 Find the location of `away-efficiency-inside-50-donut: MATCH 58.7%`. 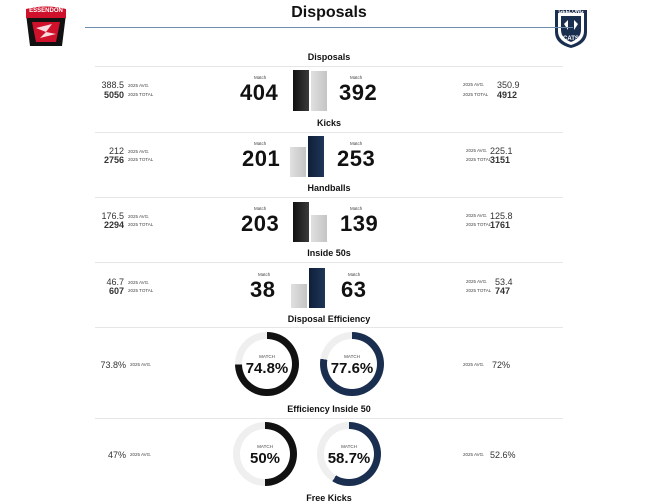

away-efficiency-inside-50-donut: MATCH 58.7% is located at coordinates (349, 454).